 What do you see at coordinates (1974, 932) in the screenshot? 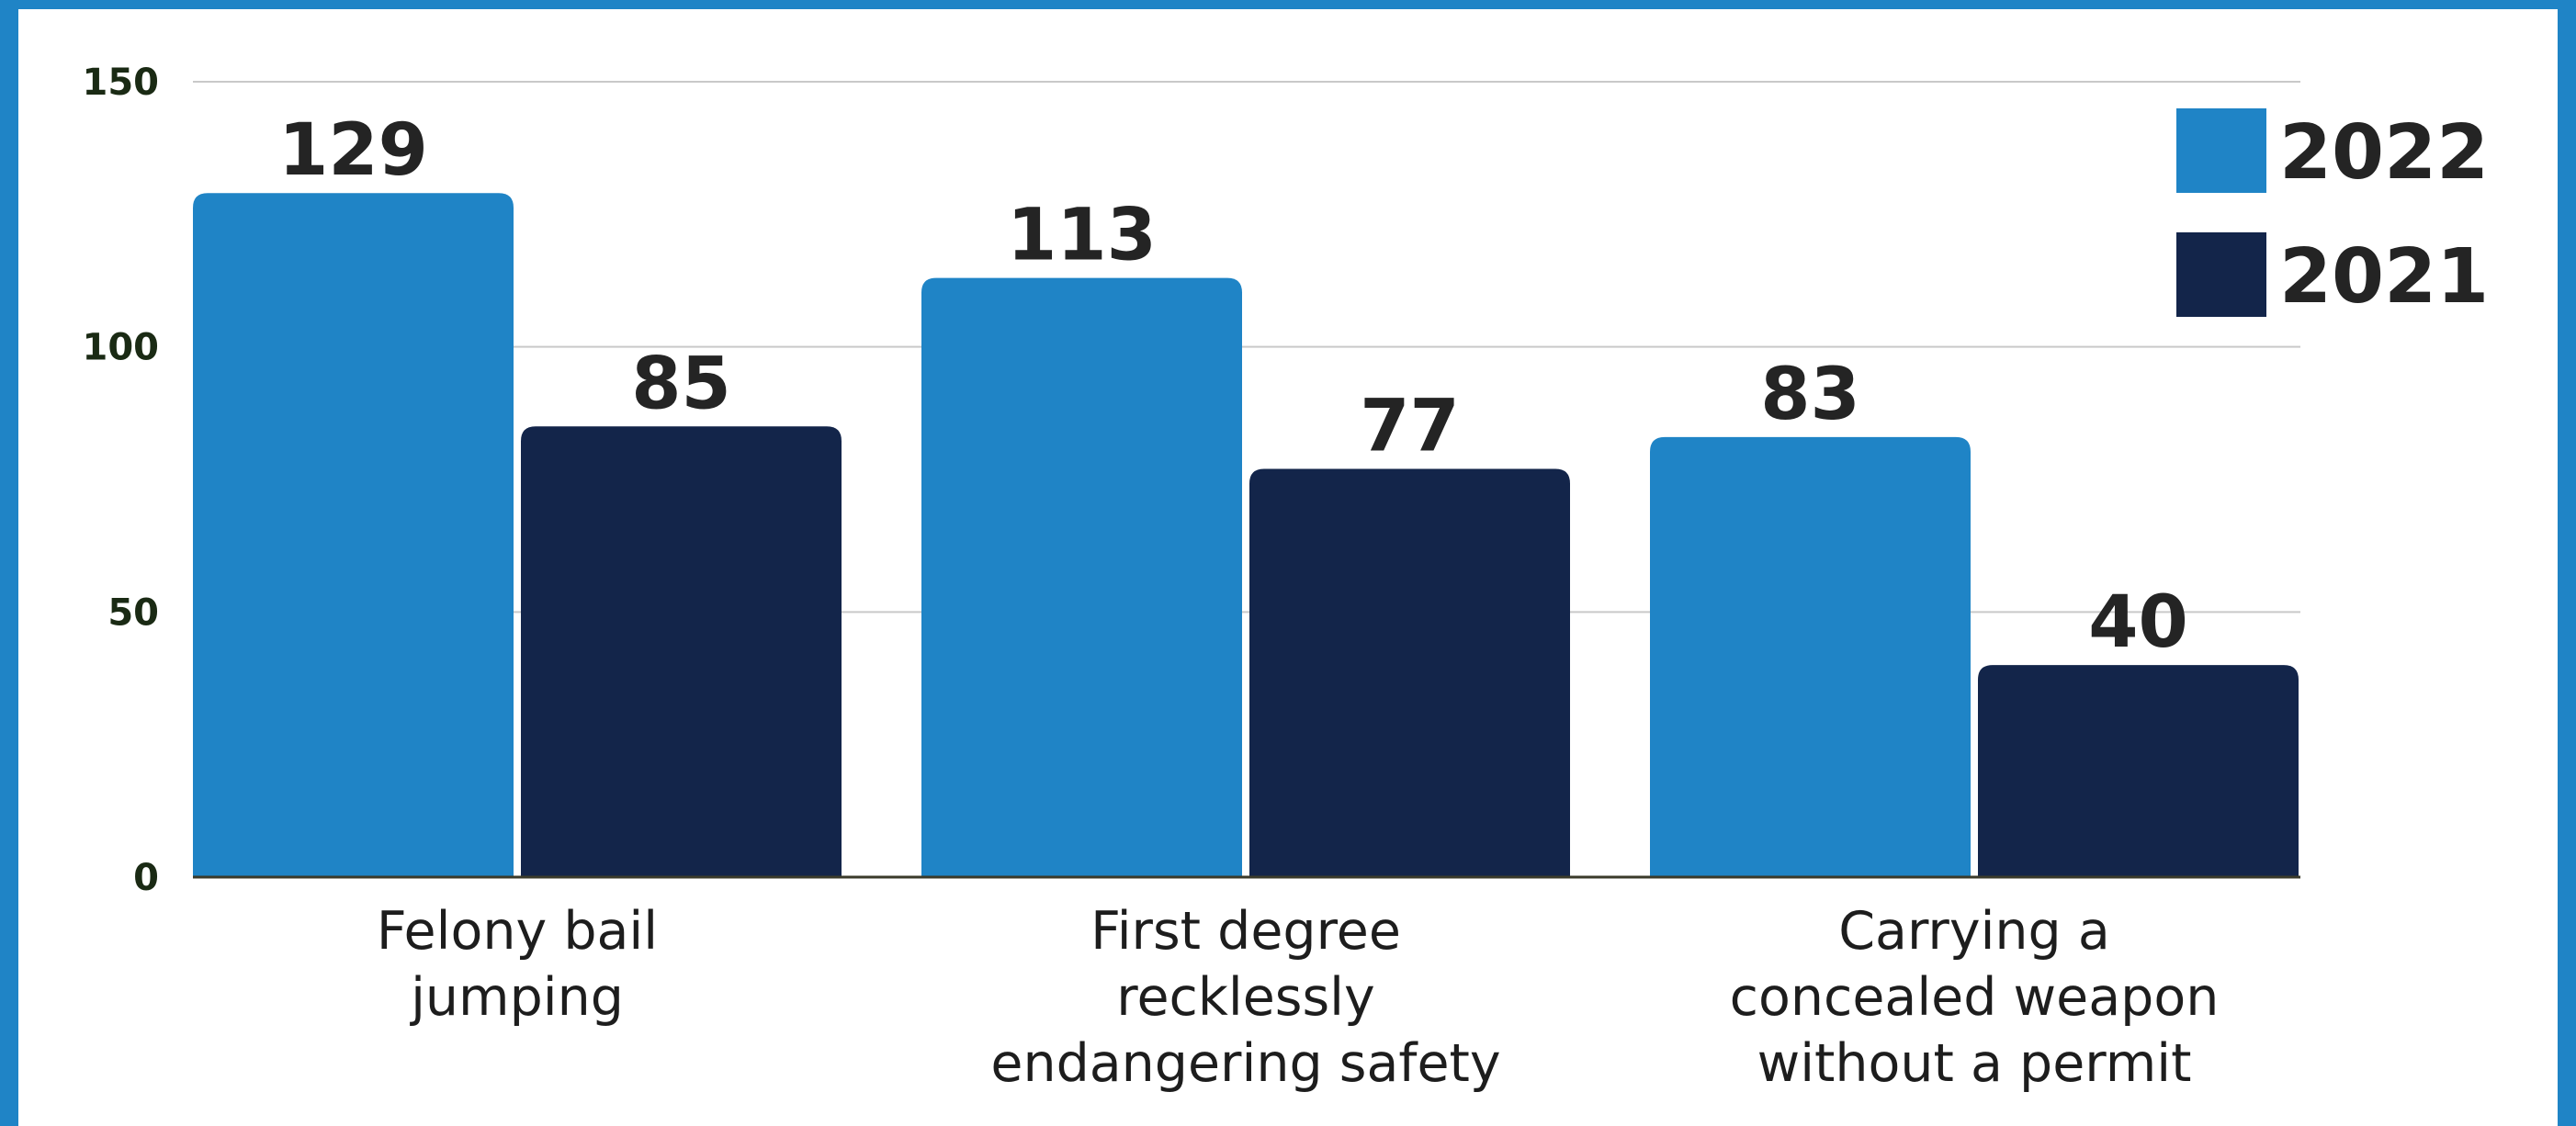
I see `x-category-label: Carrying a` at bounding box center [1974, 932].